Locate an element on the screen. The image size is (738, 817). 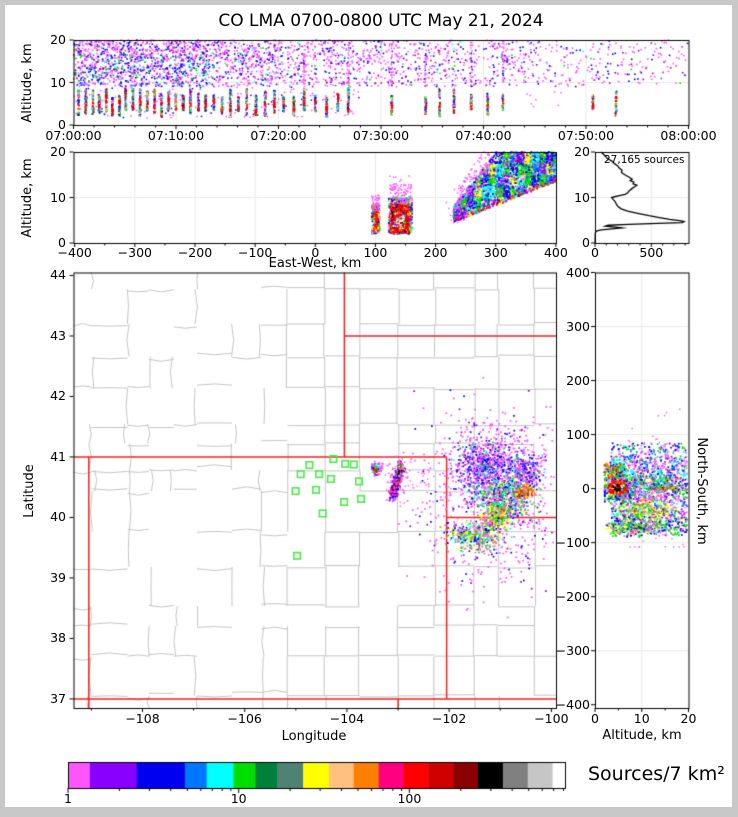
north-south-tick-label: 300 is located at coordinates (578, 326).